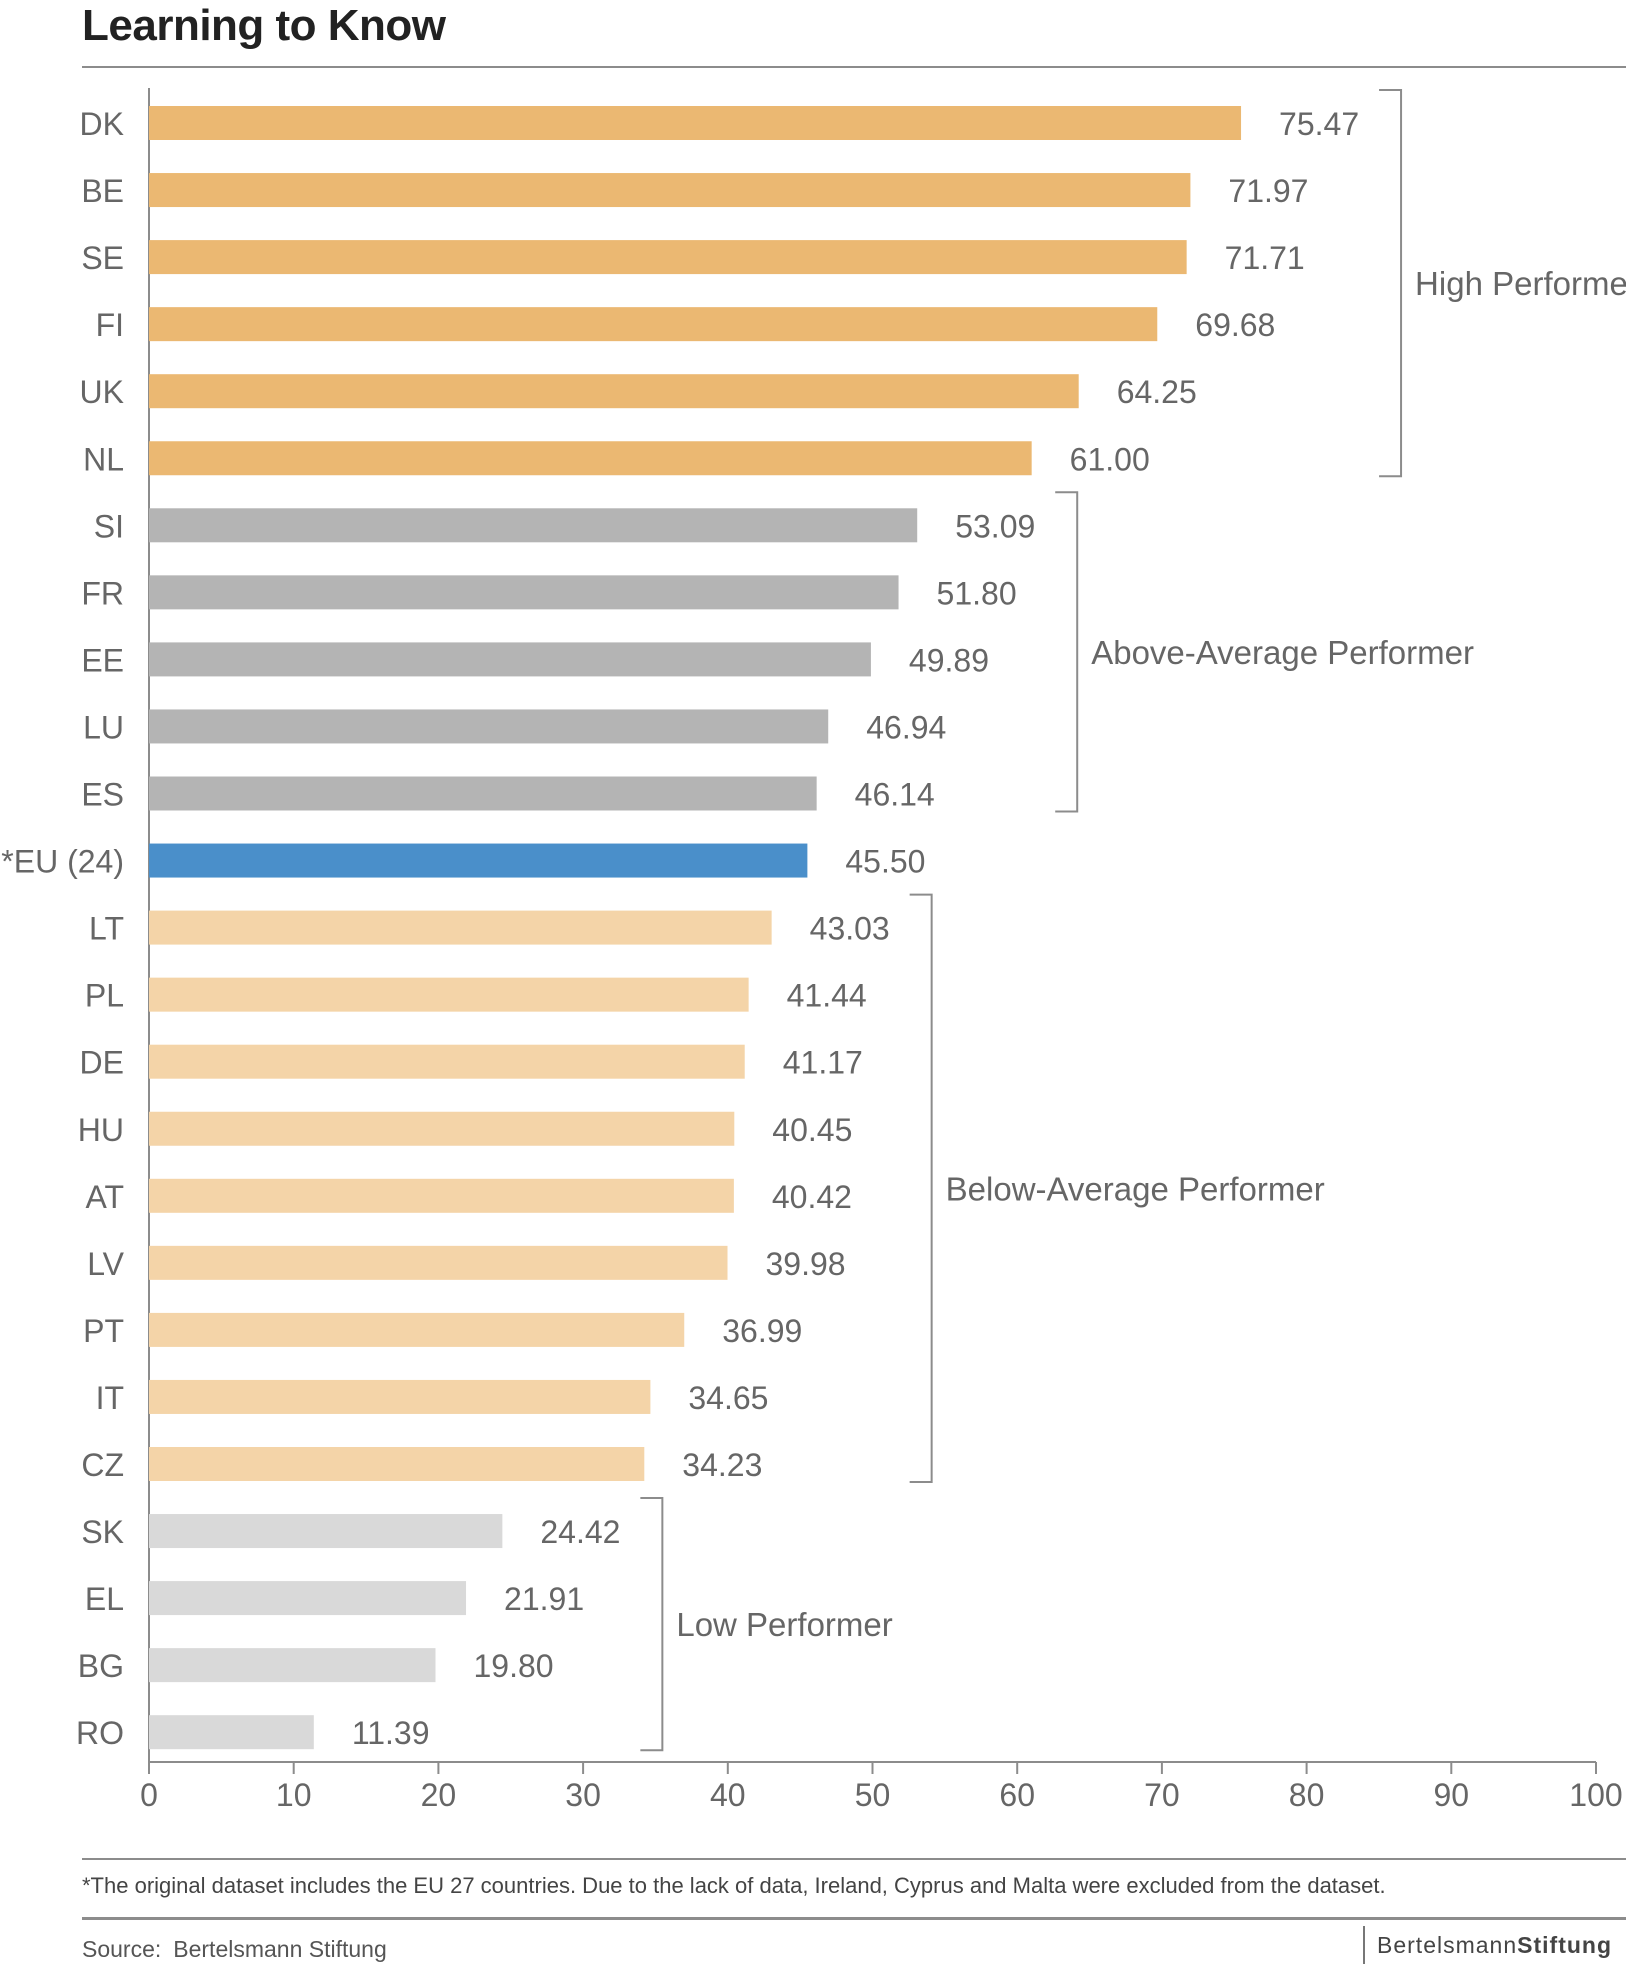 The width and height of the screenshot is (1626, 1983). I want to click on value-label: 40.45, so click(812, 1130).